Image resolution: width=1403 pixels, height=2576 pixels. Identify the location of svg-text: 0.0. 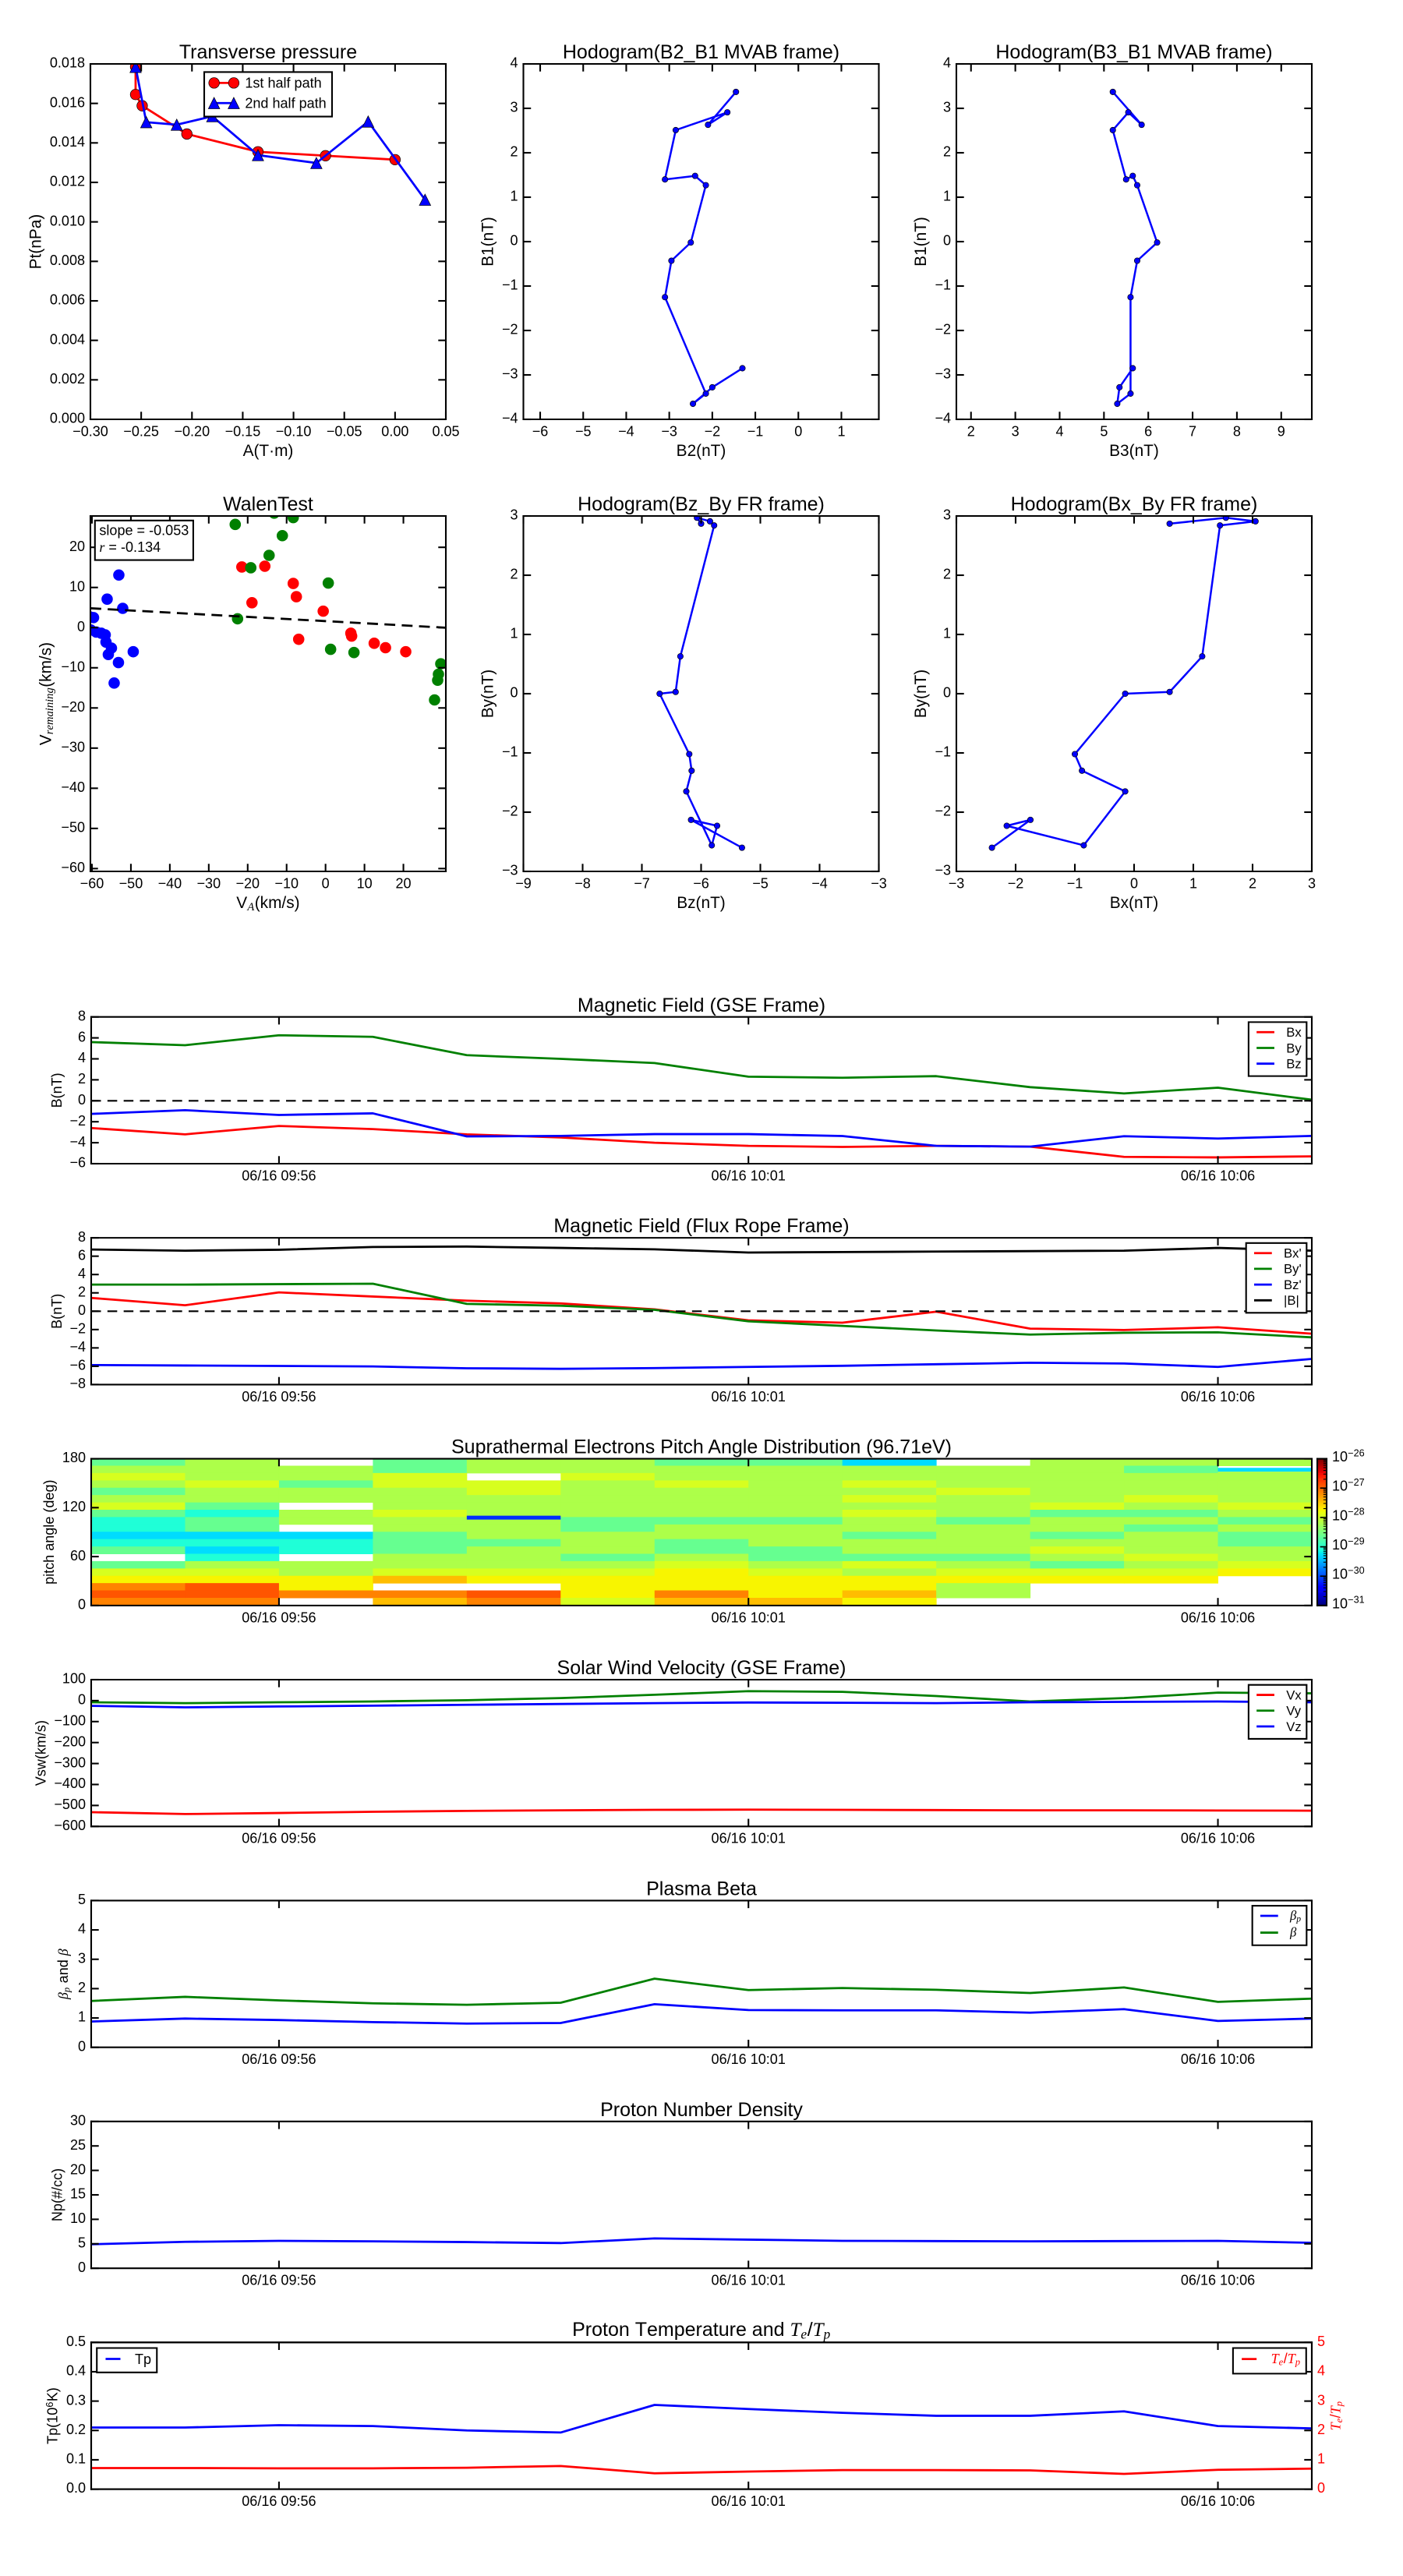
(76, 2488).